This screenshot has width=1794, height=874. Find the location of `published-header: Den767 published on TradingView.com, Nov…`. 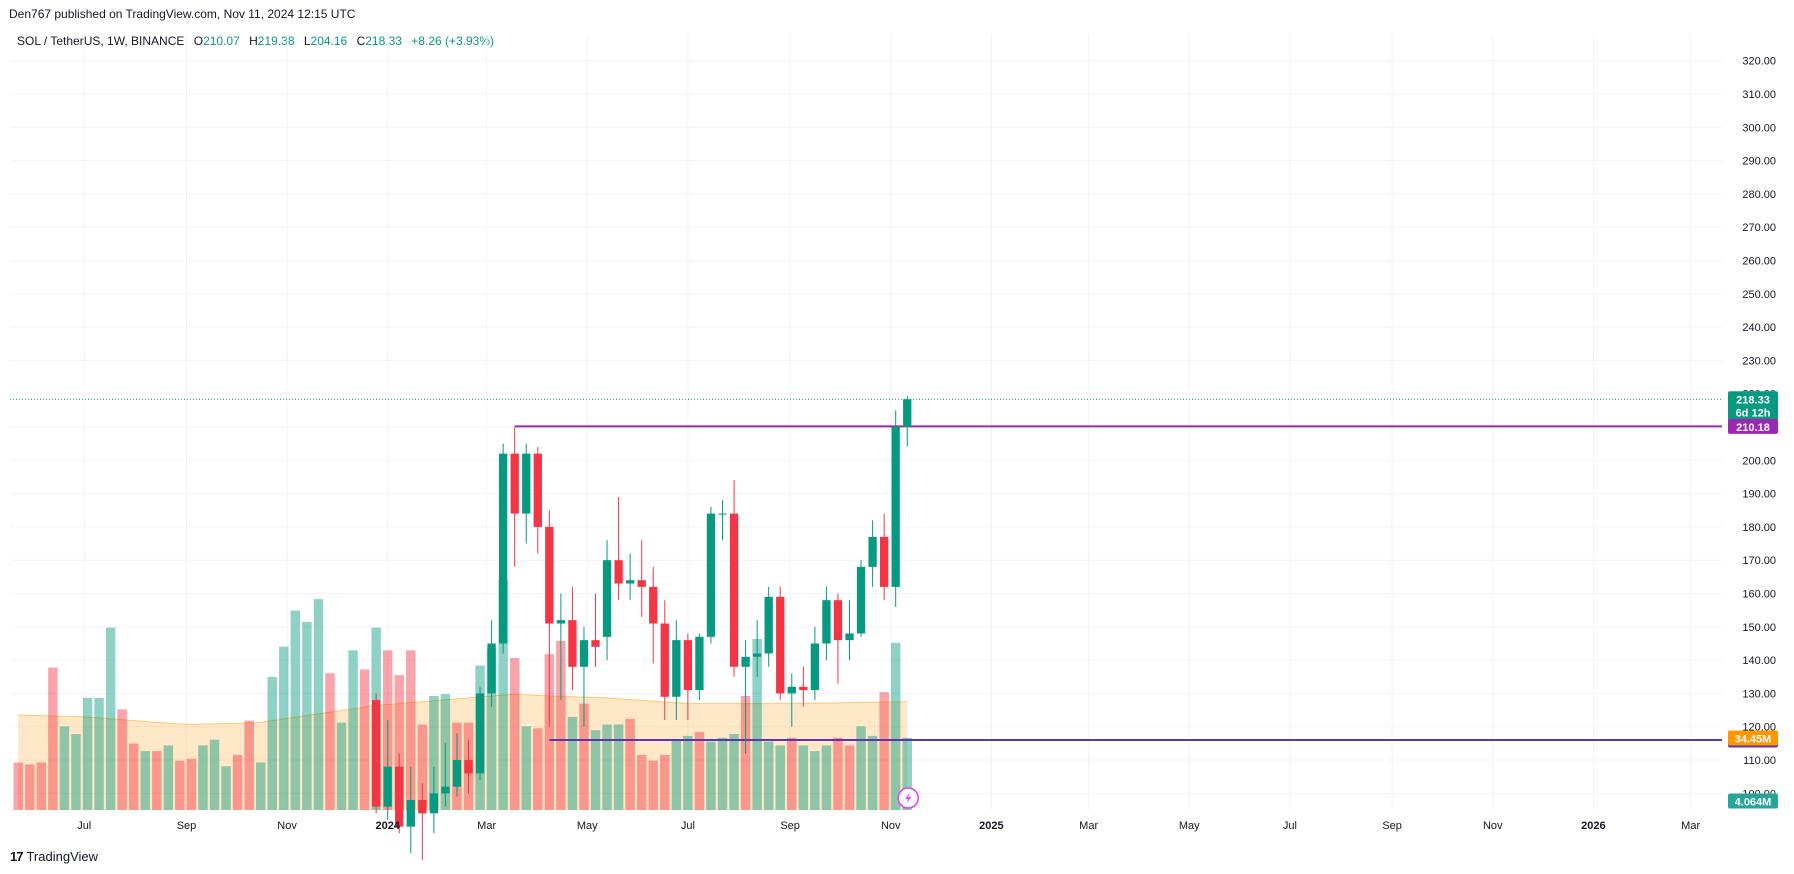

published-header: Den767 published on TradingView.com, Nov… is located at coordinates (182, 14).